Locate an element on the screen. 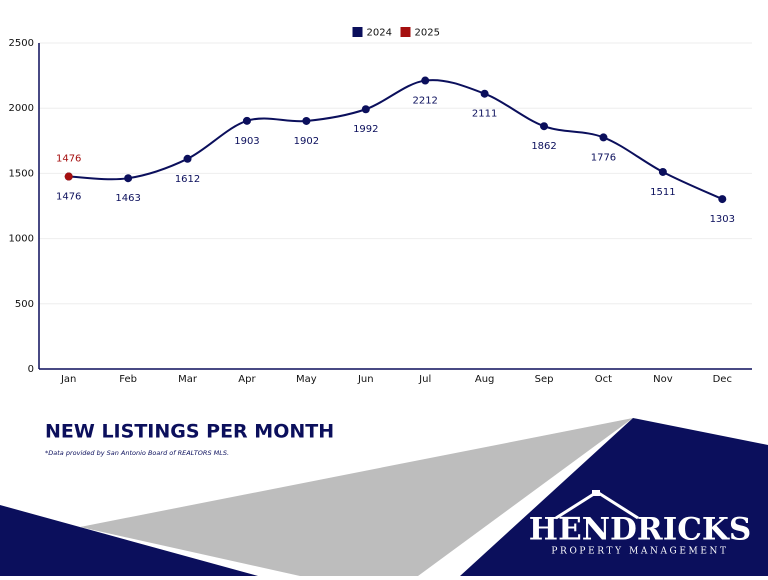  x-tick-label: Mar is located at coordinates (188, 379).